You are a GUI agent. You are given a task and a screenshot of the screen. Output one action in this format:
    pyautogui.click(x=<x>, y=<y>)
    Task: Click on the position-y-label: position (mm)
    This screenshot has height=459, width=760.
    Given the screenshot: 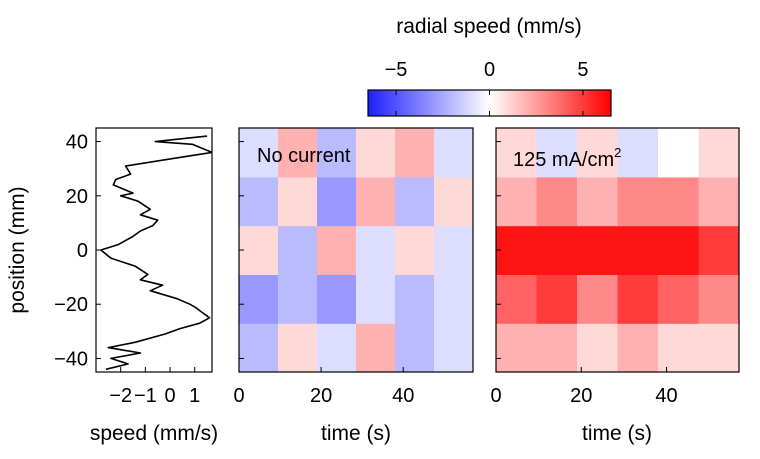 What is the action you would take?
    pyautogui.click(x=17, y=249)
    